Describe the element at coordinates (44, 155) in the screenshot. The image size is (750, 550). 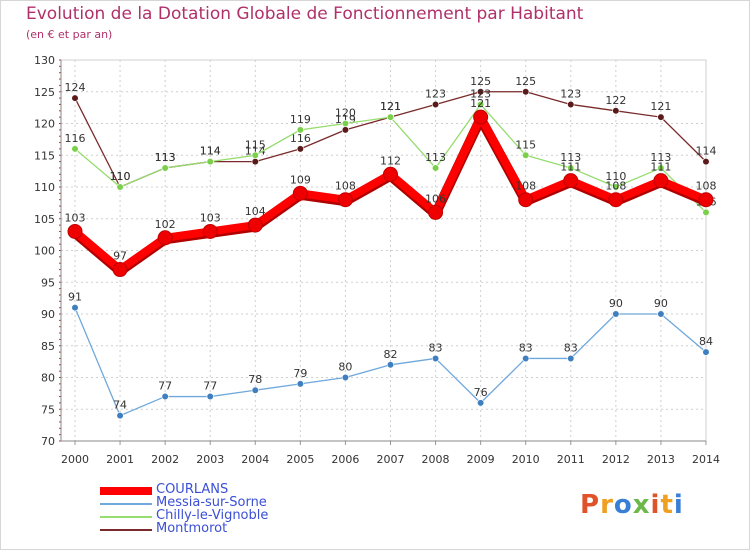
I see `y-tick-label: 115` at that location.